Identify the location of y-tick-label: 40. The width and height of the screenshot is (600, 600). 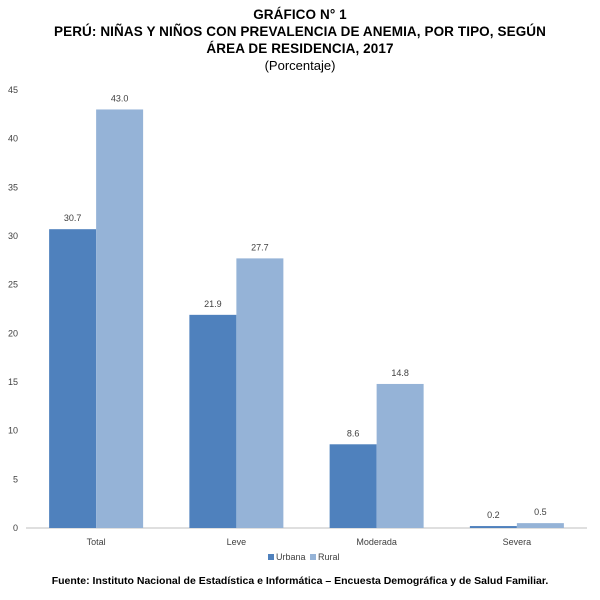
(13, 139).